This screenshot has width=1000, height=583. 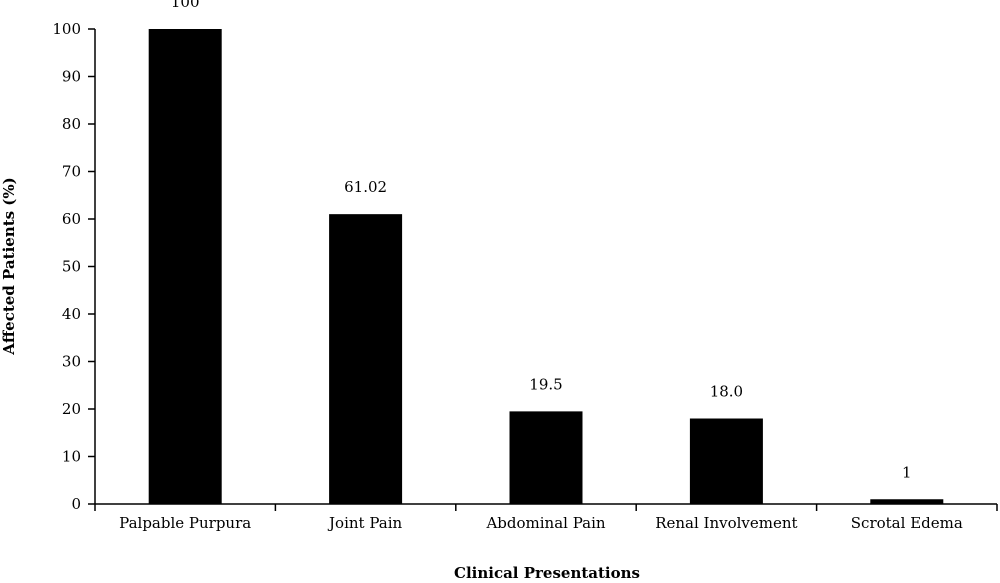 What do you see at coordinates (545, 523) in the screenshot?
I see `x-category-label: Abdominal Pain` at bounding box center [545, 523].